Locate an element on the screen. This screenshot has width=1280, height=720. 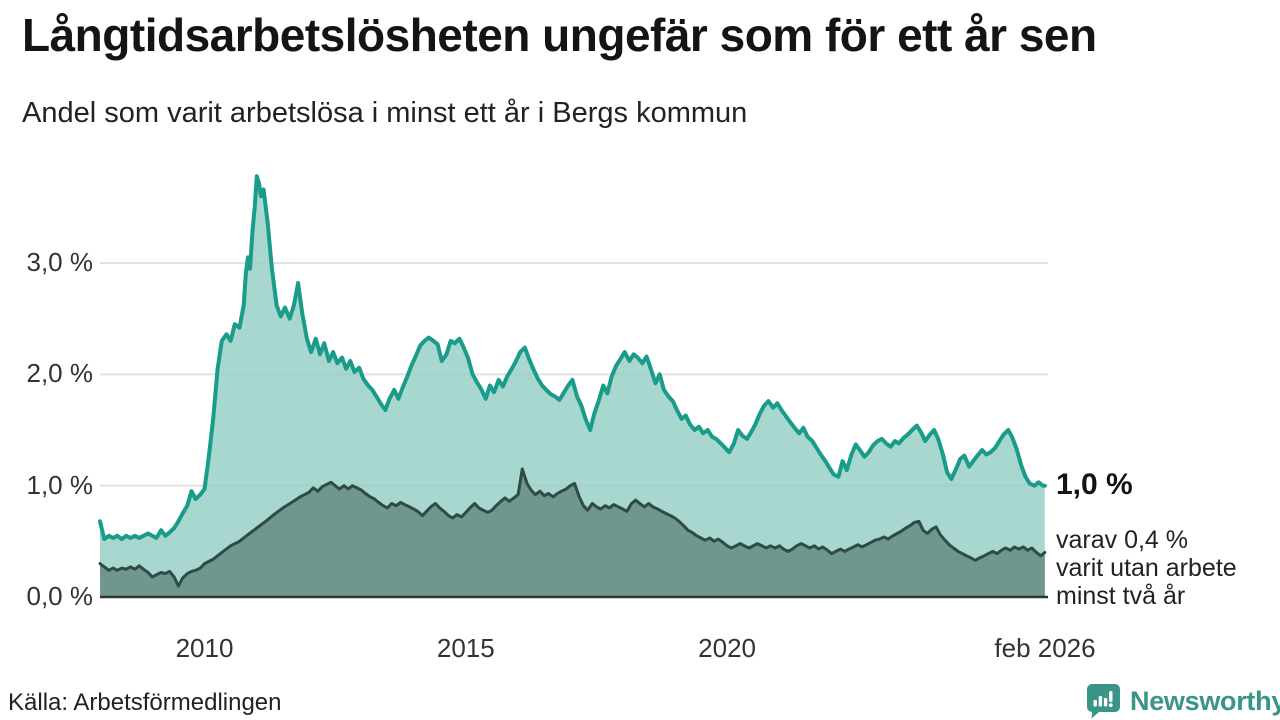
y-tick-label: 2,0 % is located at coordinates (60, 373).